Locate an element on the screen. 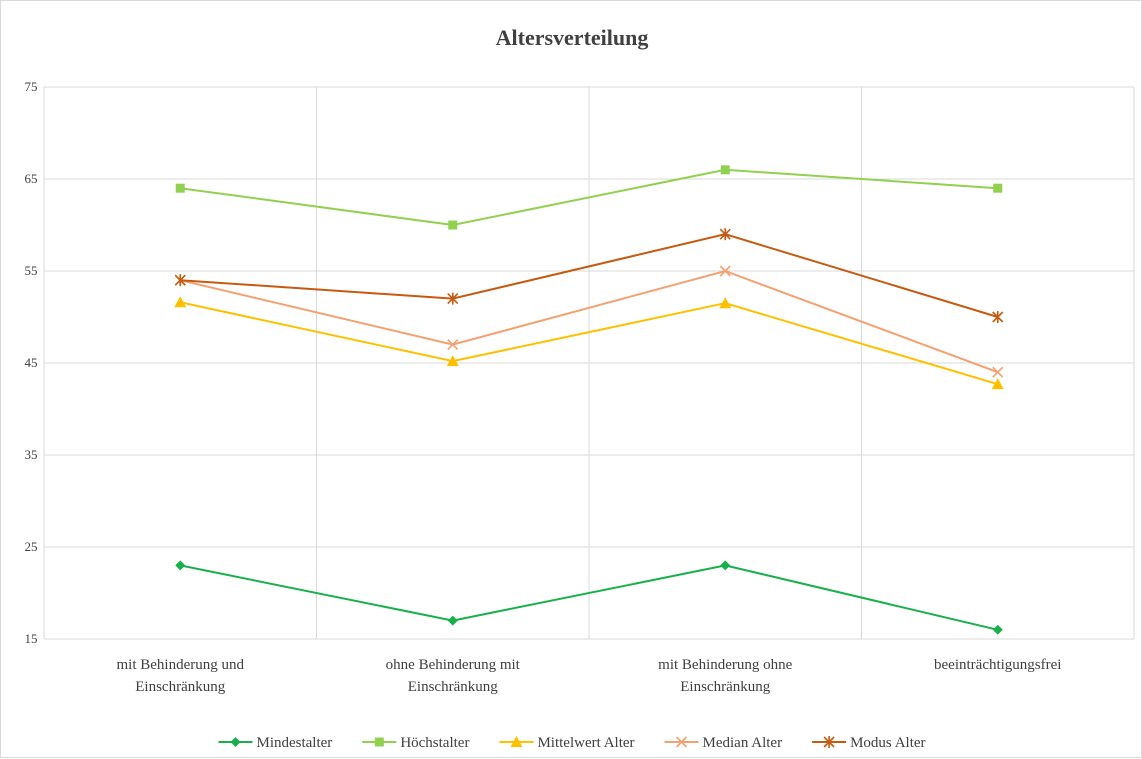 Image resolution: width=1142 pixels, height=759 pixels. x-tick-label: mit Behinderung ohne Einschränkung is located at coordinates (725, 676).